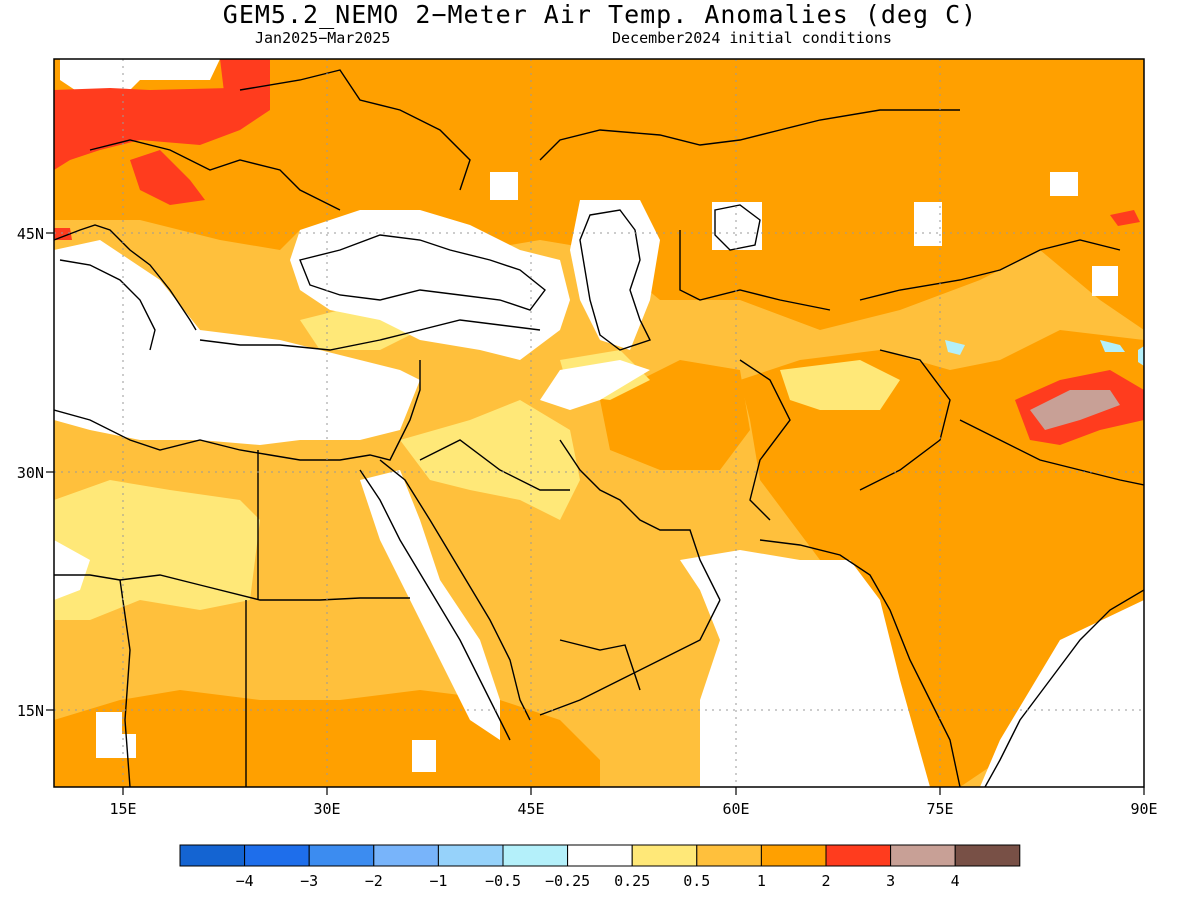 Image resolution: width=1200 pixels, height=900 pixels. What do you see at coordinates (309, 881) in the screenshot?
I see `colorbar-label-2: −3` at bounding box center [309, 881].